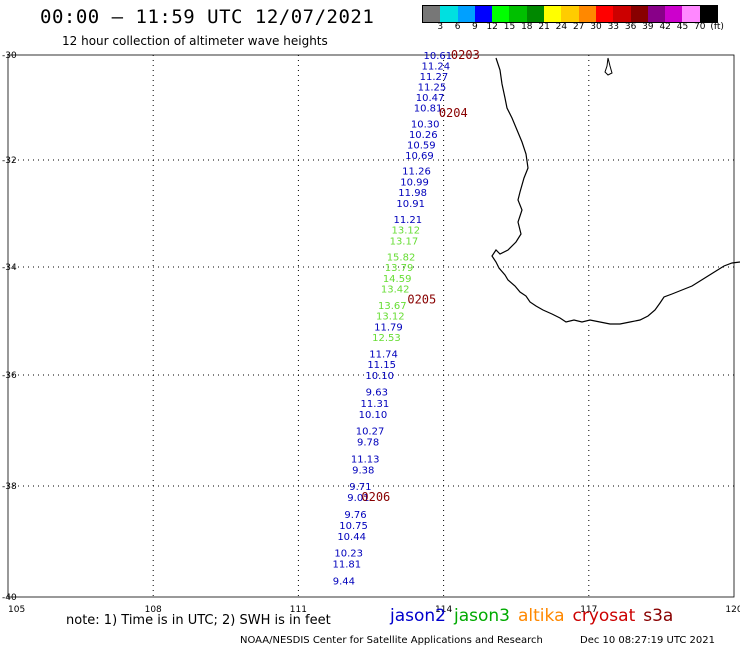  What do you see at coordinates (453, 113) in the screenshot?
I see `track-time-label: 0204` at bounding box center [453, 113].